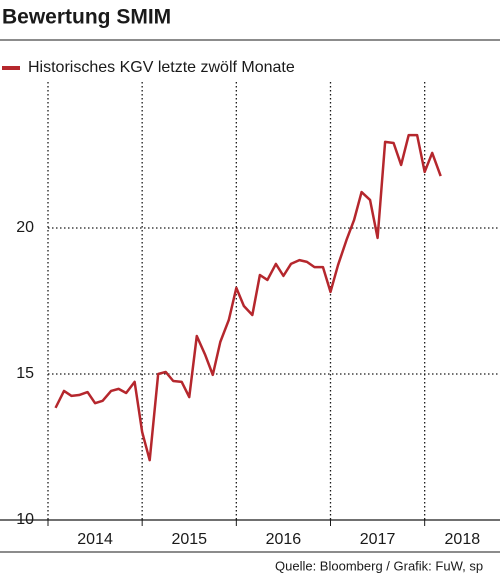  Describe the element at coordinates (378, 539) in the screenshot. I see `x-tick-label: 2017` at that location.